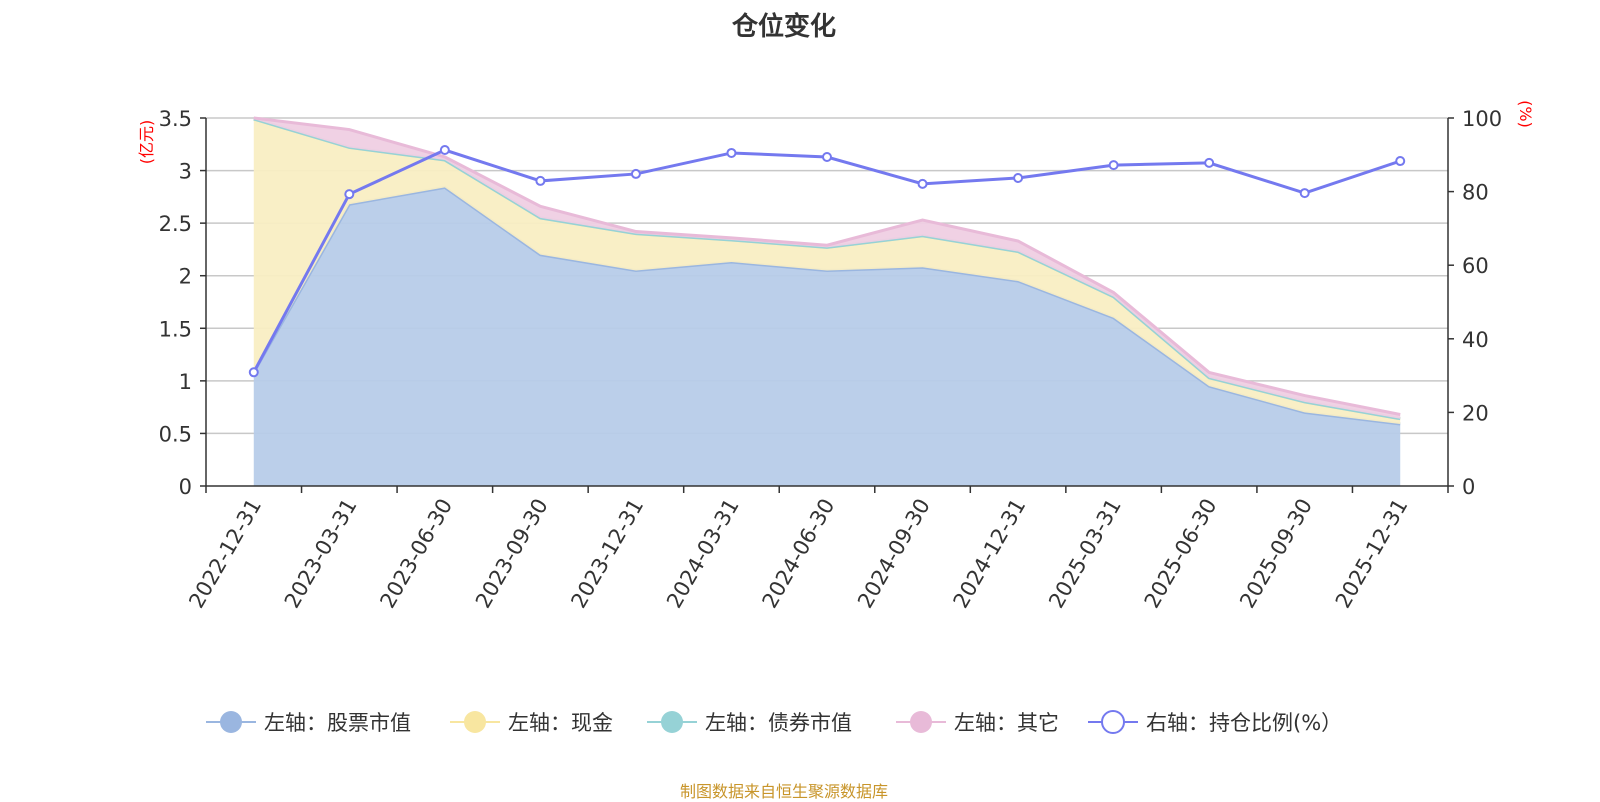 The width and height of the screenshot is (1600, 802). I want to click on x-tick-label: 2022-12-31, so click(225, 554).